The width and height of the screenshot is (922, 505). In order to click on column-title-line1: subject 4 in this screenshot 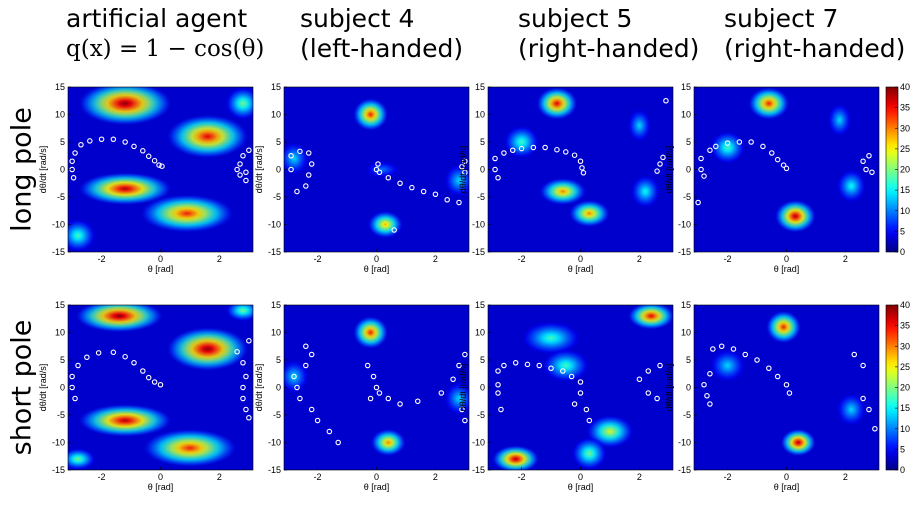, I will do `click(357, 18)`.